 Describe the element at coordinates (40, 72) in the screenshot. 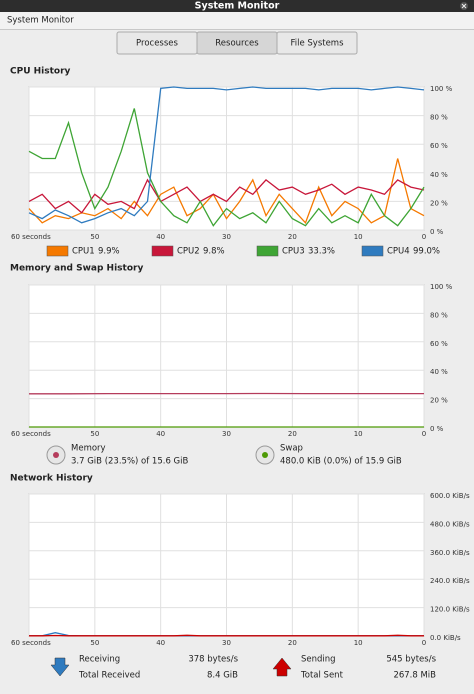

I see `section-title: CPU History` at that location.